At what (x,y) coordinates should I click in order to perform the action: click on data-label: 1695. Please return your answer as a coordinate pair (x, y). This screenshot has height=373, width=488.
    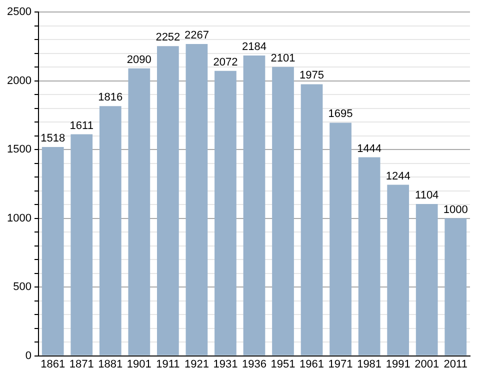
    Looking at the image, I should click on (340, 114).